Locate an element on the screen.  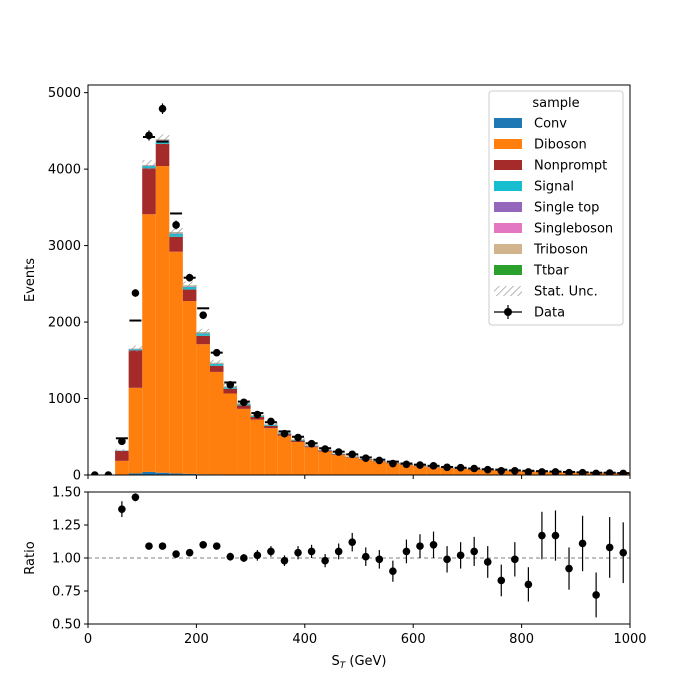
legend-label: Diboson is located at coordinates (560, 145).